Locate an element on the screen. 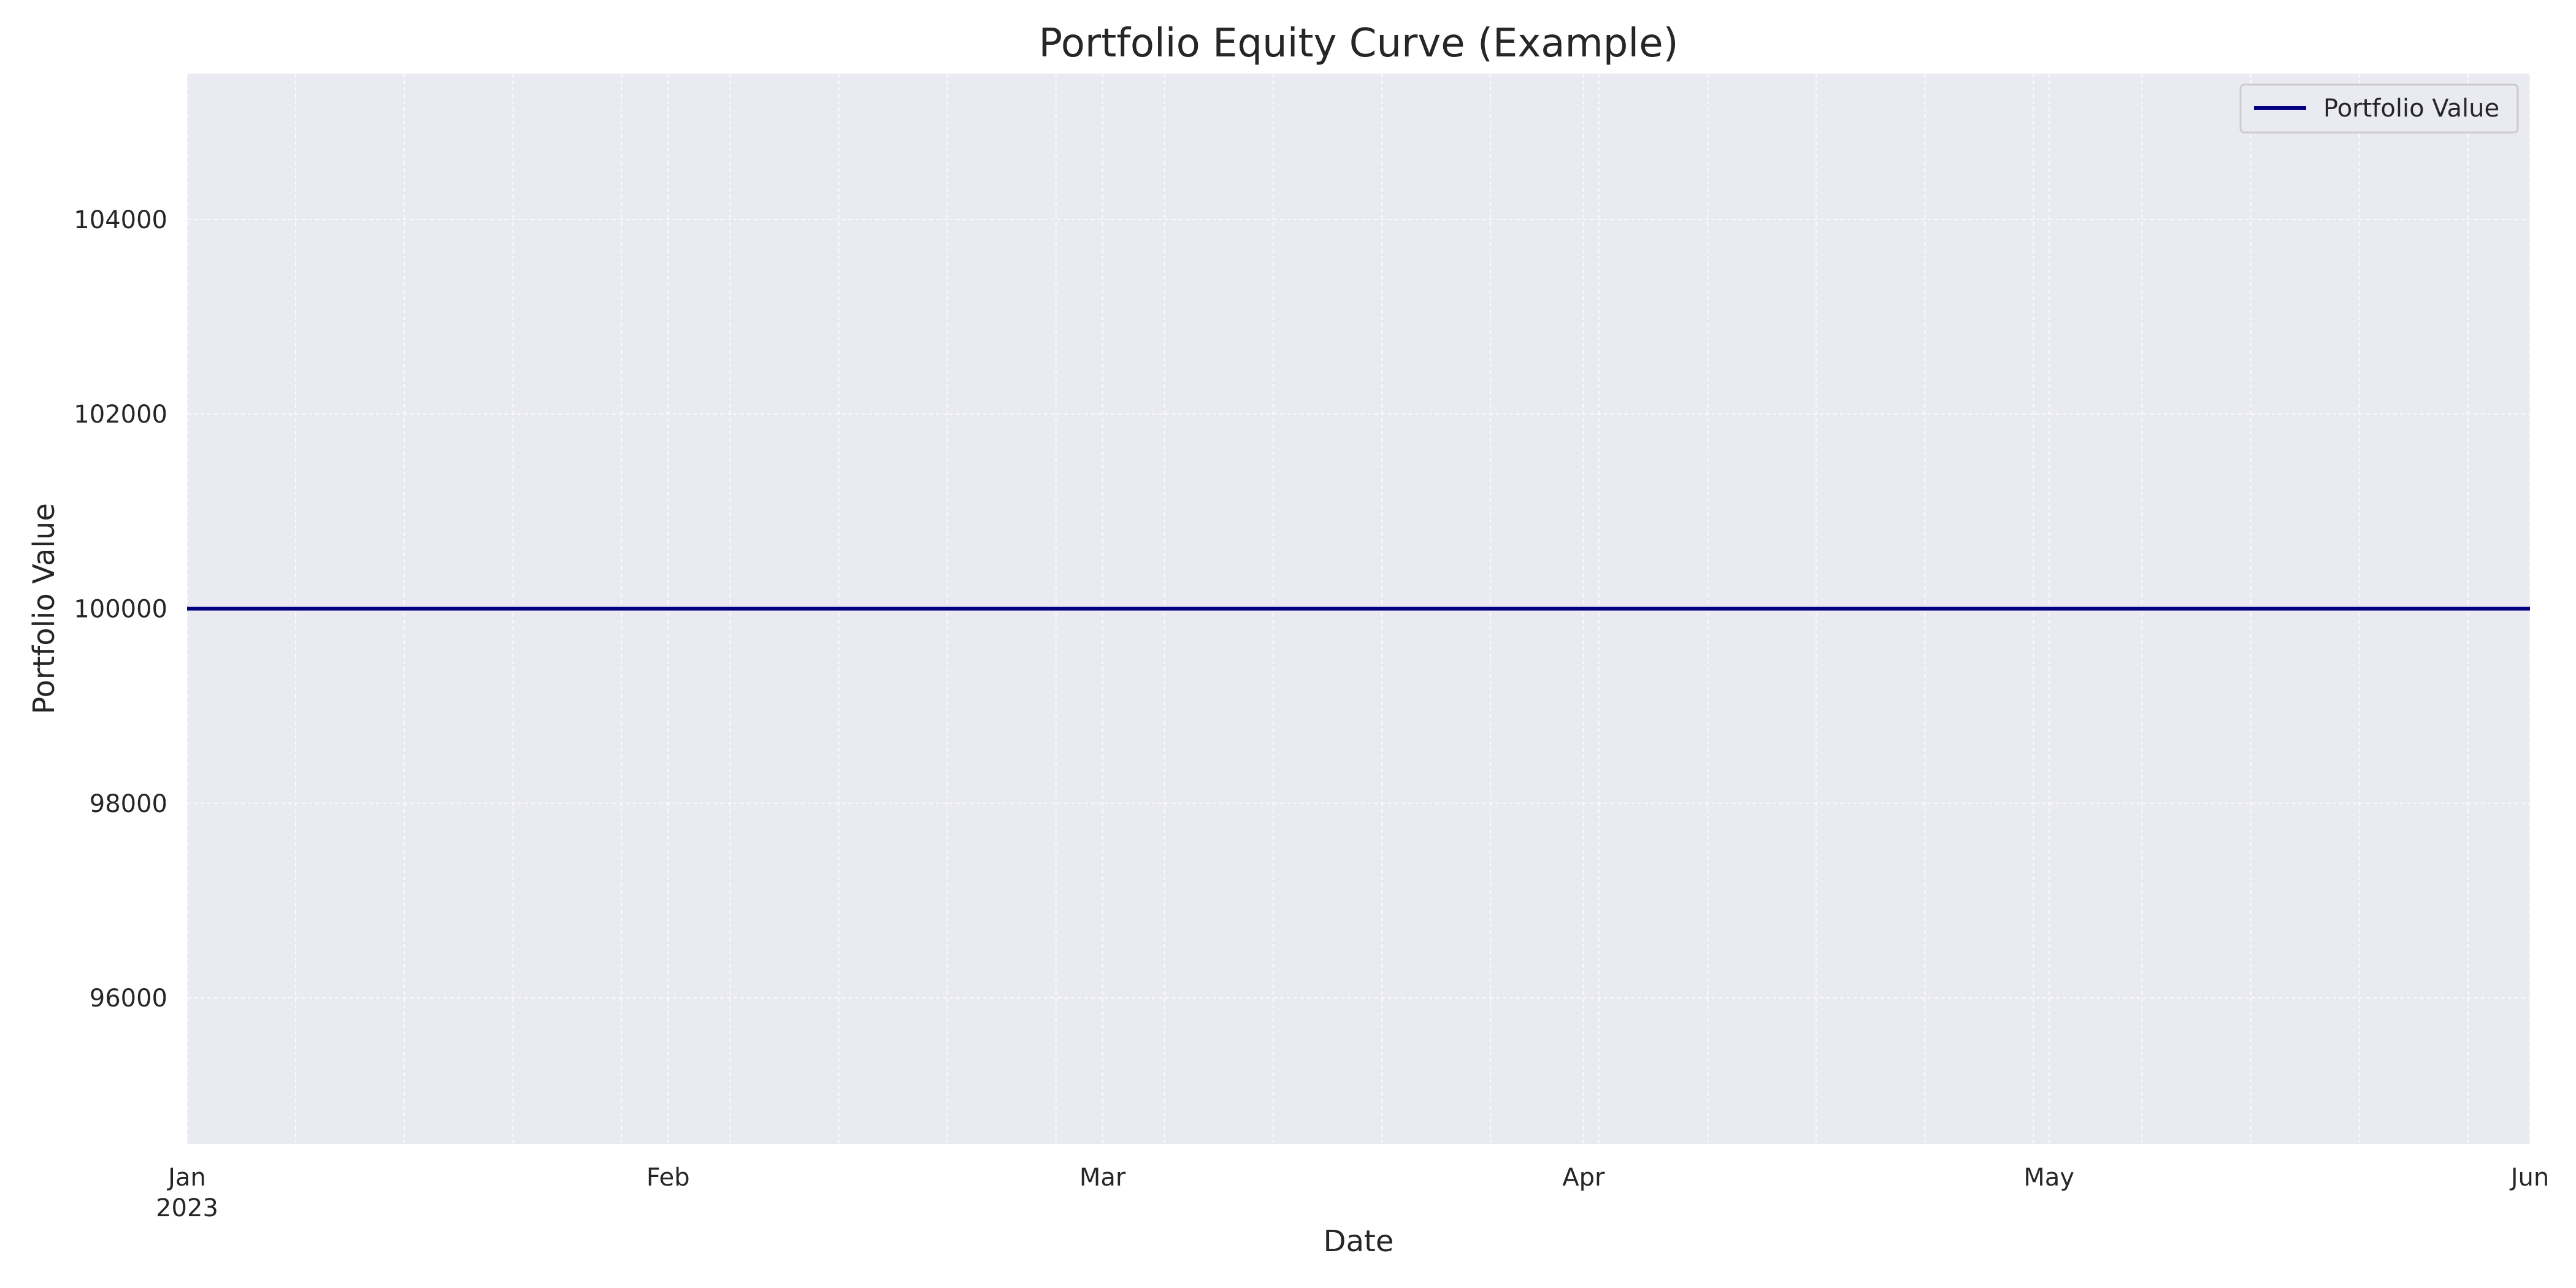  x-tick-label: May is located at coordinates (2048, 1177).